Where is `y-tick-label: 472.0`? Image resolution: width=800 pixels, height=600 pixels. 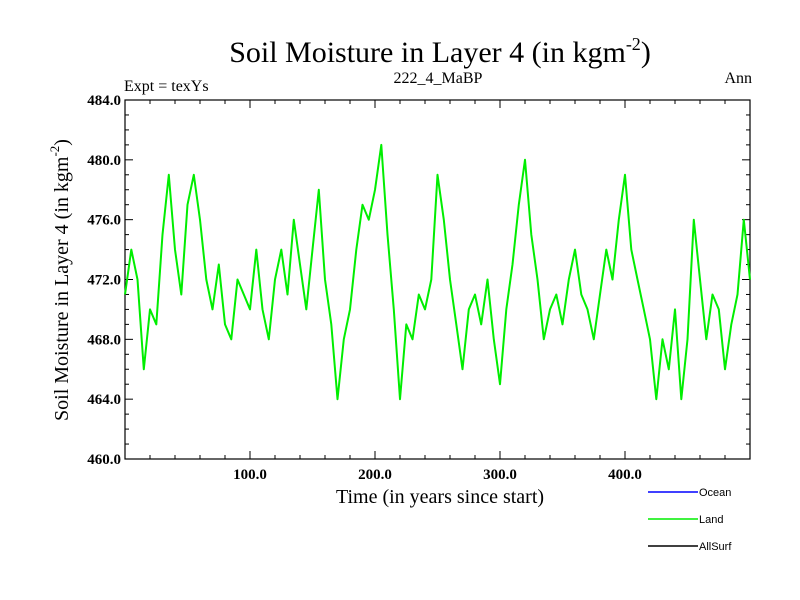 y-tick-label: 472.0 is located at coordinates (104, 281).